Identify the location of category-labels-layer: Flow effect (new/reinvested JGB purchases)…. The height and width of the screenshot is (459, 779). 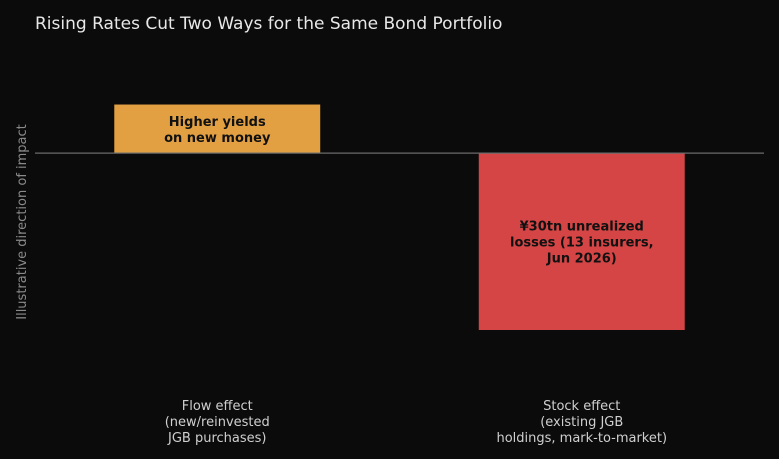
(416, 422).